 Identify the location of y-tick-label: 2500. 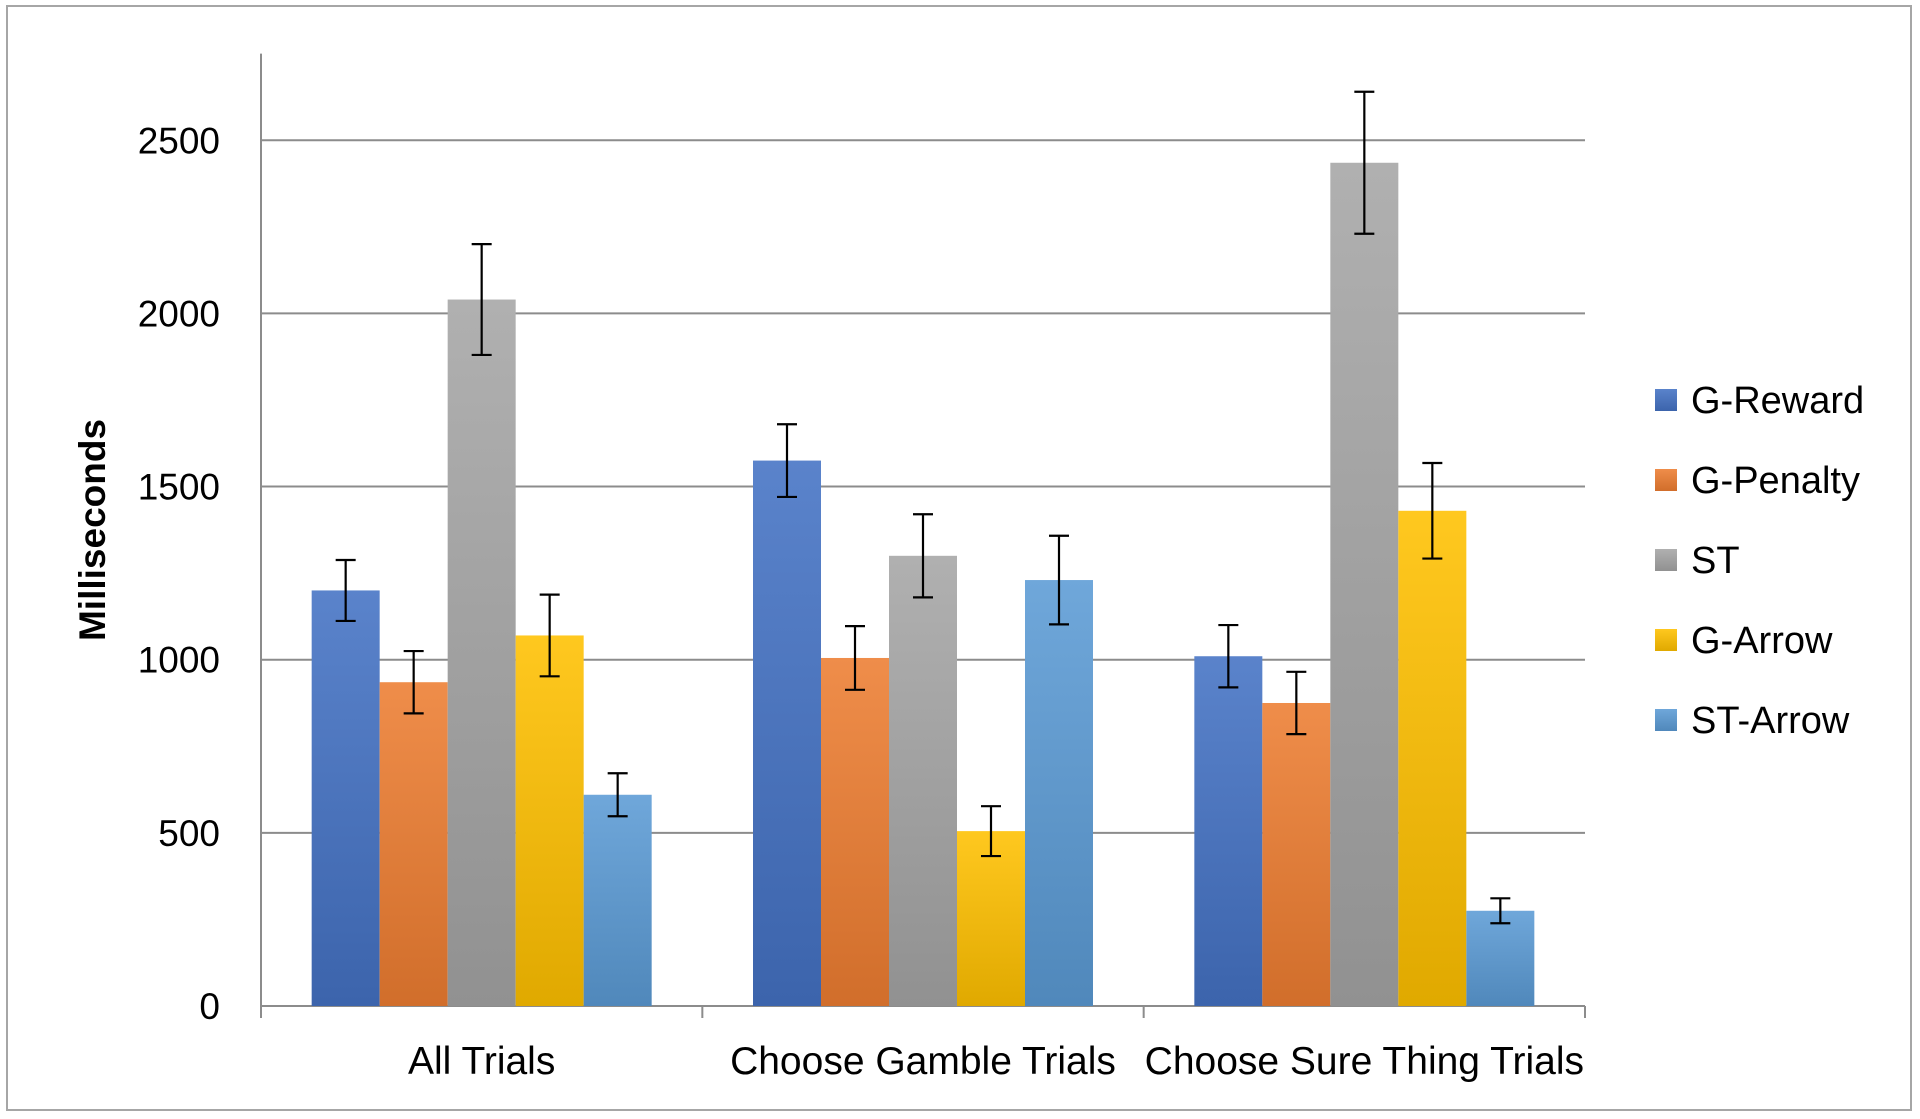
(179, 140).